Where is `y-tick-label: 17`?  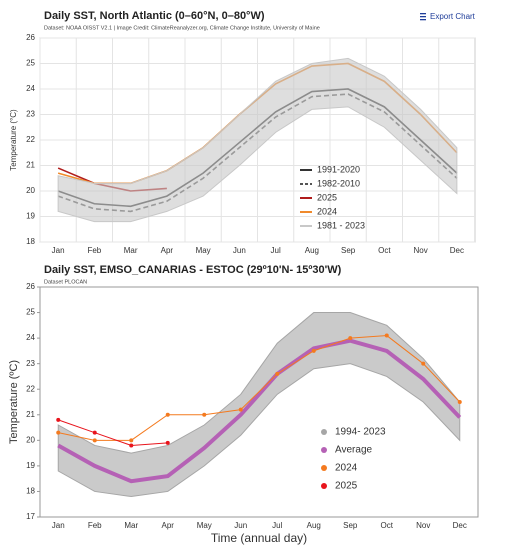 y-tick-label: 17 is located at coordinates (30, 516).